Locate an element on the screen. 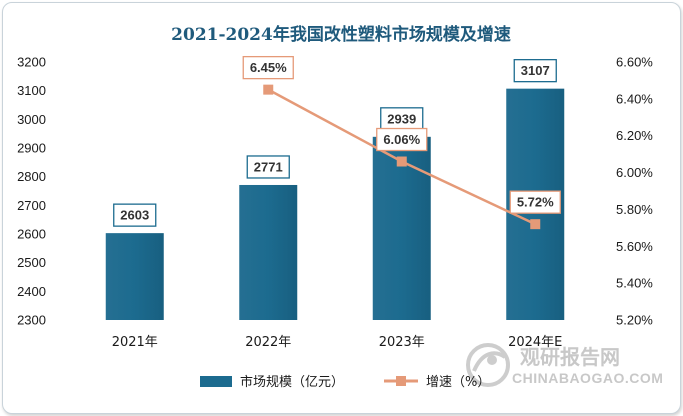  legend-line-marker is located at coordinates (401, 381).